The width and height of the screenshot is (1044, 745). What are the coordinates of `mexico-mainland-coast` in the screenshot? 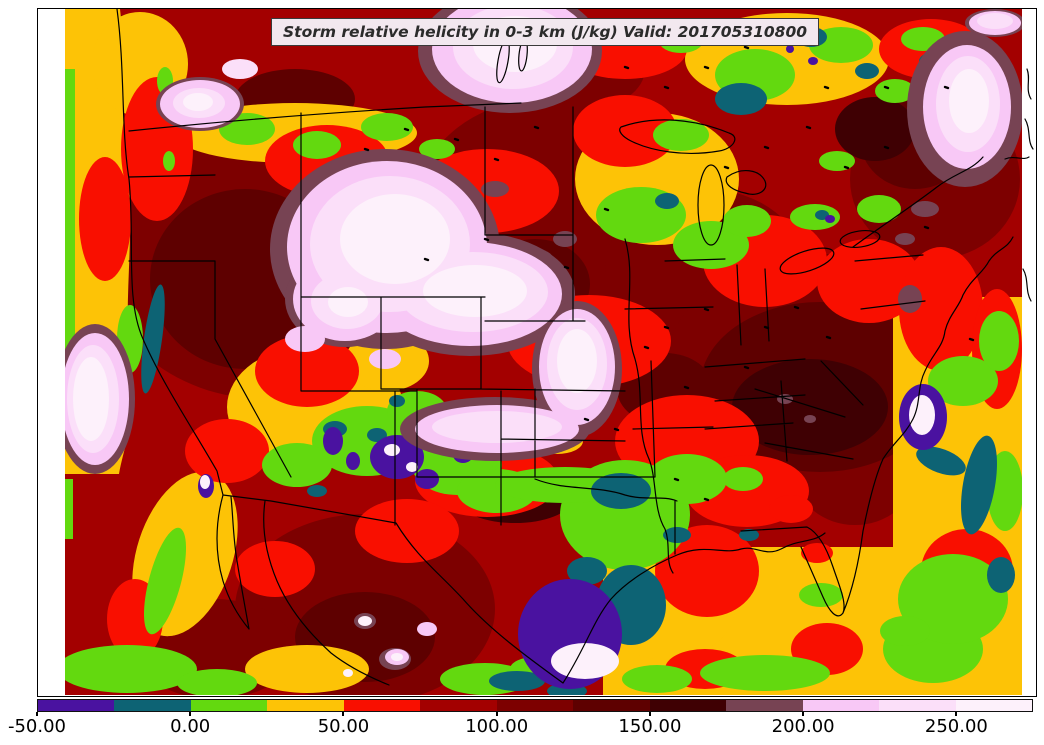 It's located at (326, 593).